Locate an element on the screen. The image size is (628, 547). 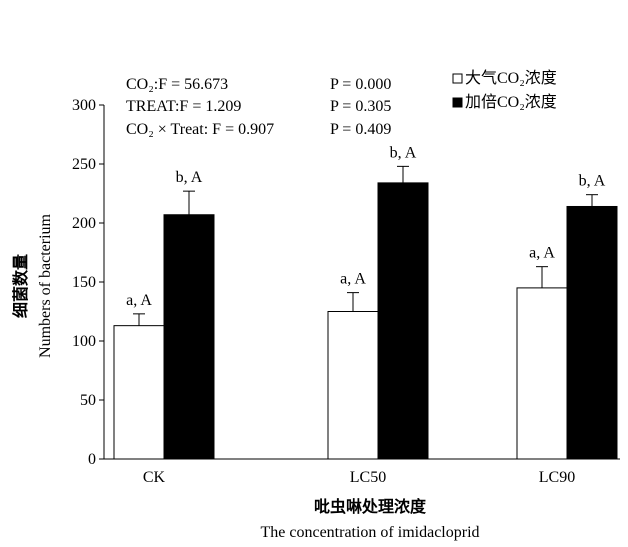
stat-interaction-f: CO₂ × Treat: F = 0.907 is located at coordinates (200, 129).